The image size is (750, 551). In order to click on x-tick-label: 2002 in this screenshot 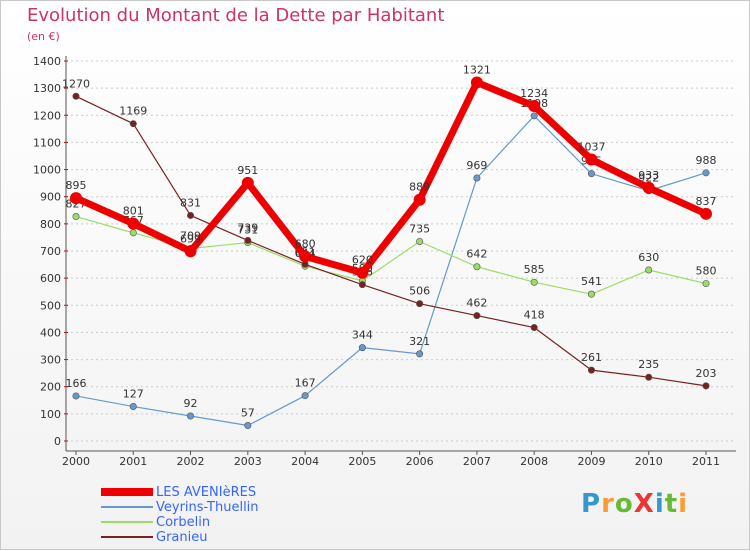, I will do `click(191, 461)`.